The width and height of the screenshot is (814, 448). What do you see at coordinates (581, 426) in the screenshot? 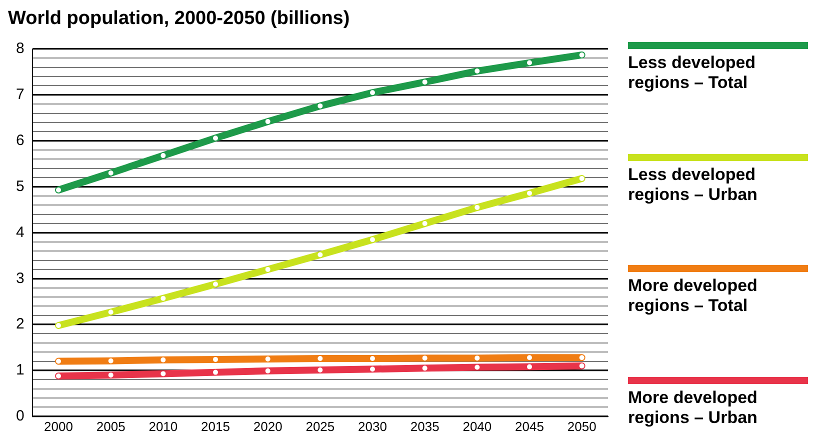
I see `x-tick-label: 2050` at bounding box center [581, 426].